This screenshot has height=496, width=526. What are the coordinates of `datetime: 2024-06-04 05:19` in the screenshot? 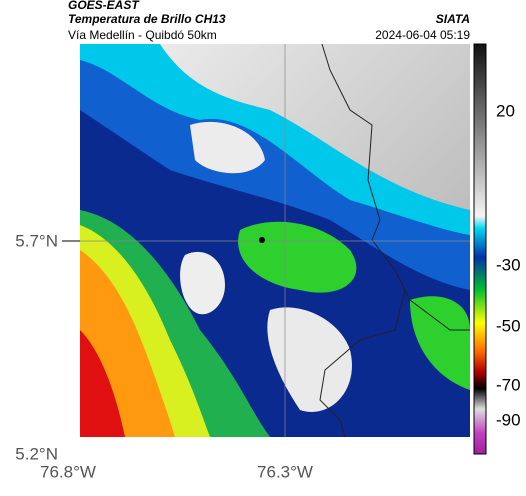 It's located at (422, 35).